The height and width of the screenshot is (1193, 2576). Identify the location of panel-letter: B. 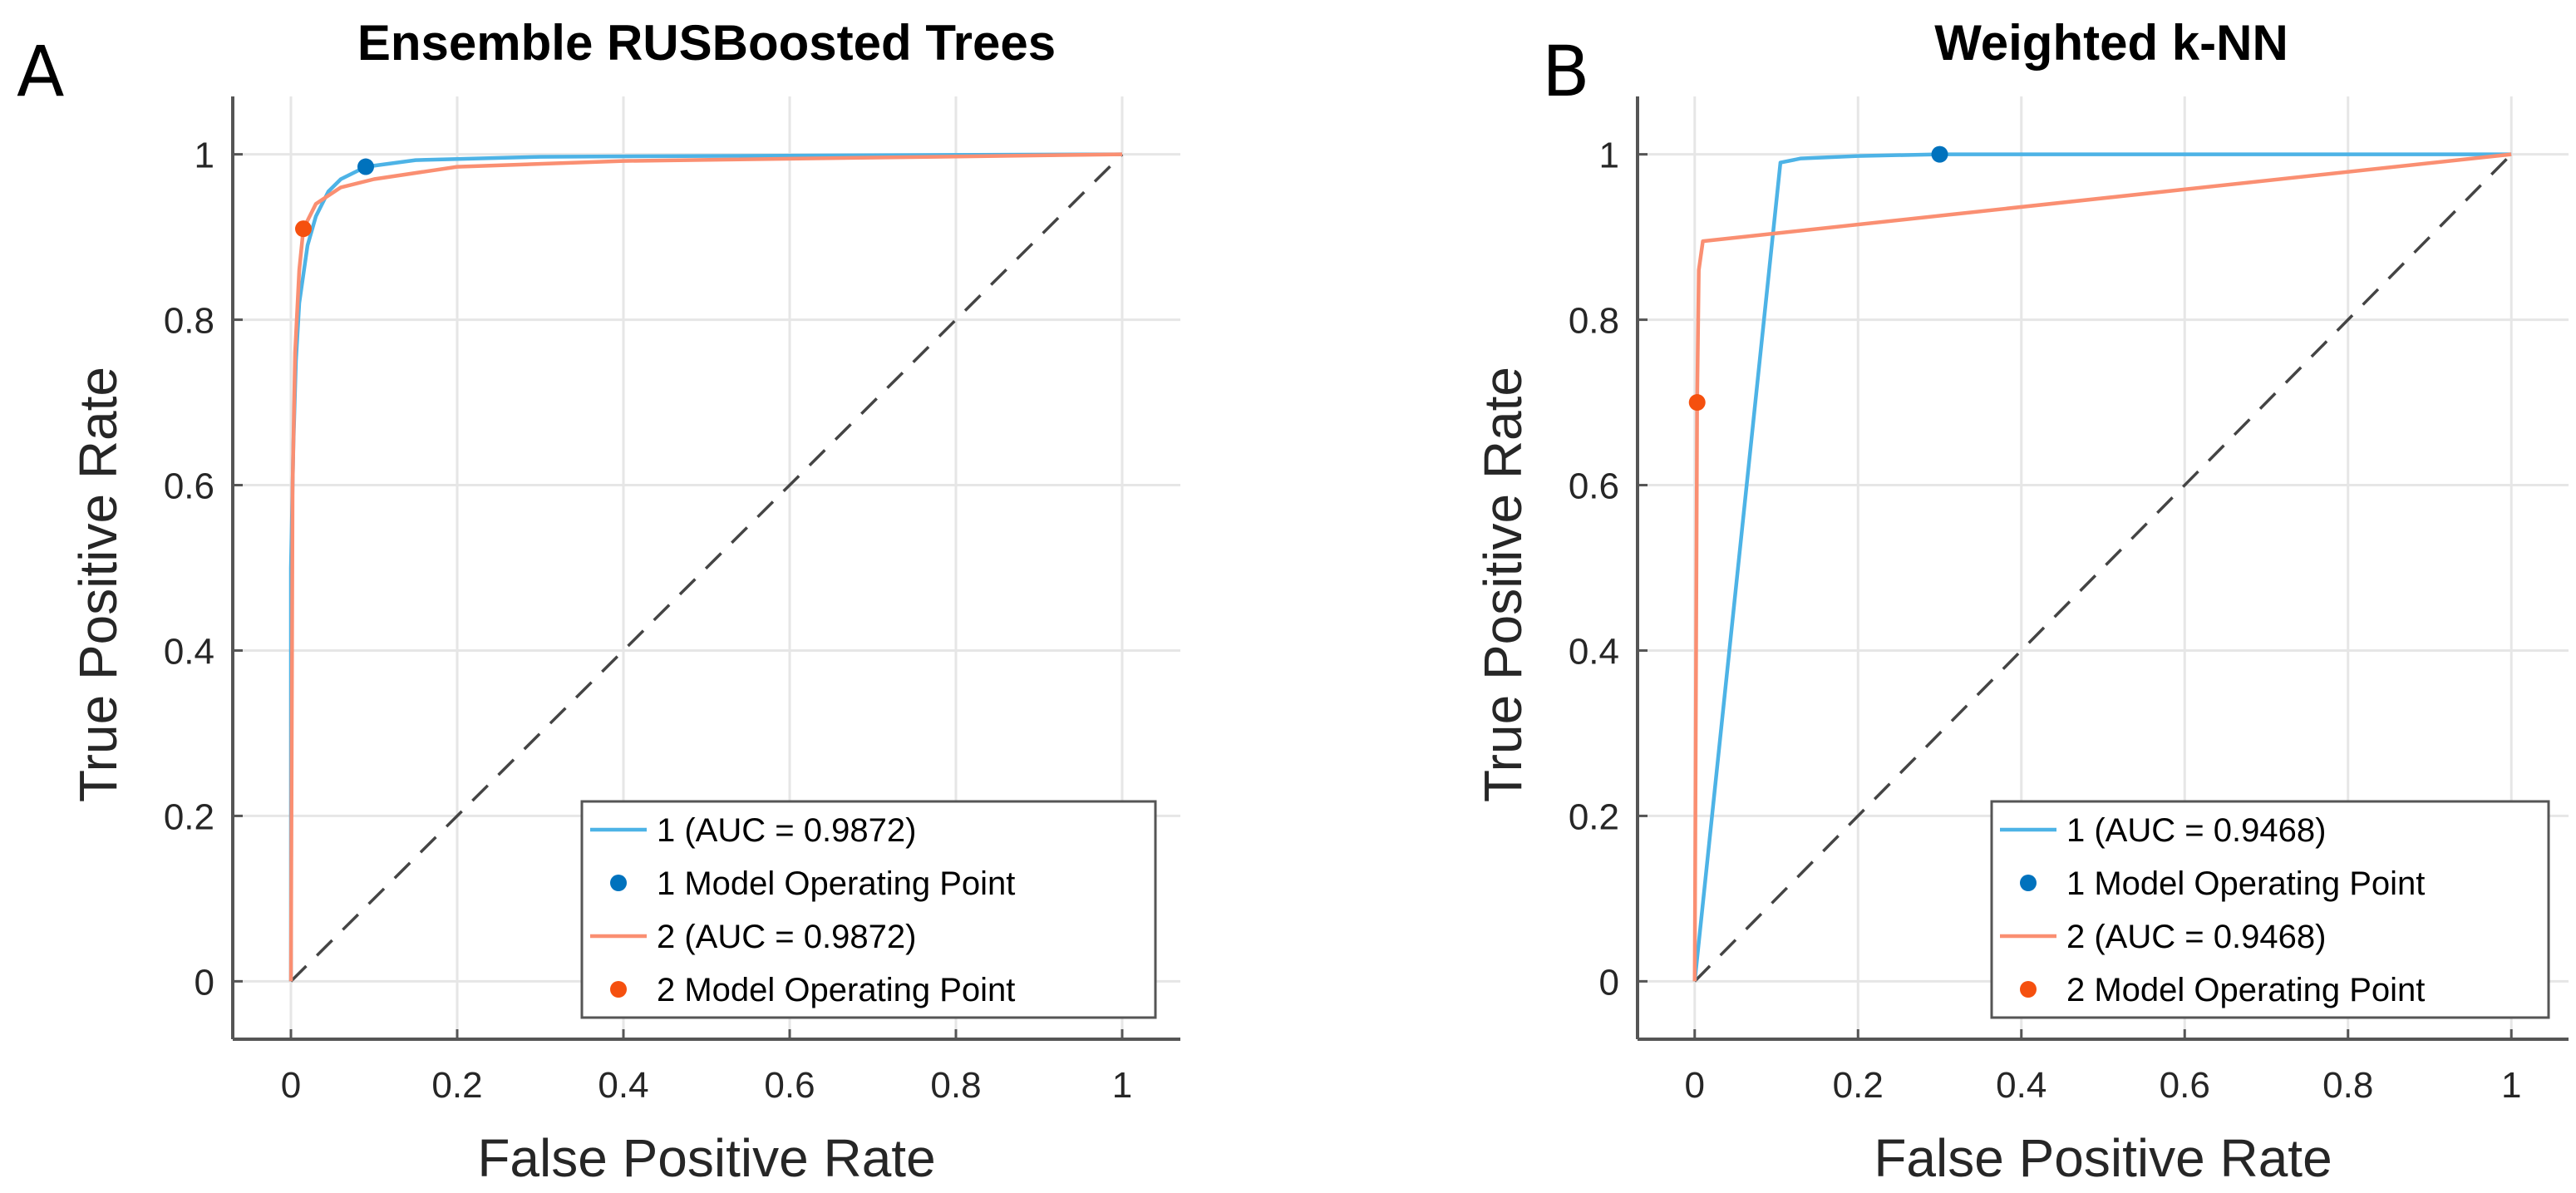
(1566, 71).